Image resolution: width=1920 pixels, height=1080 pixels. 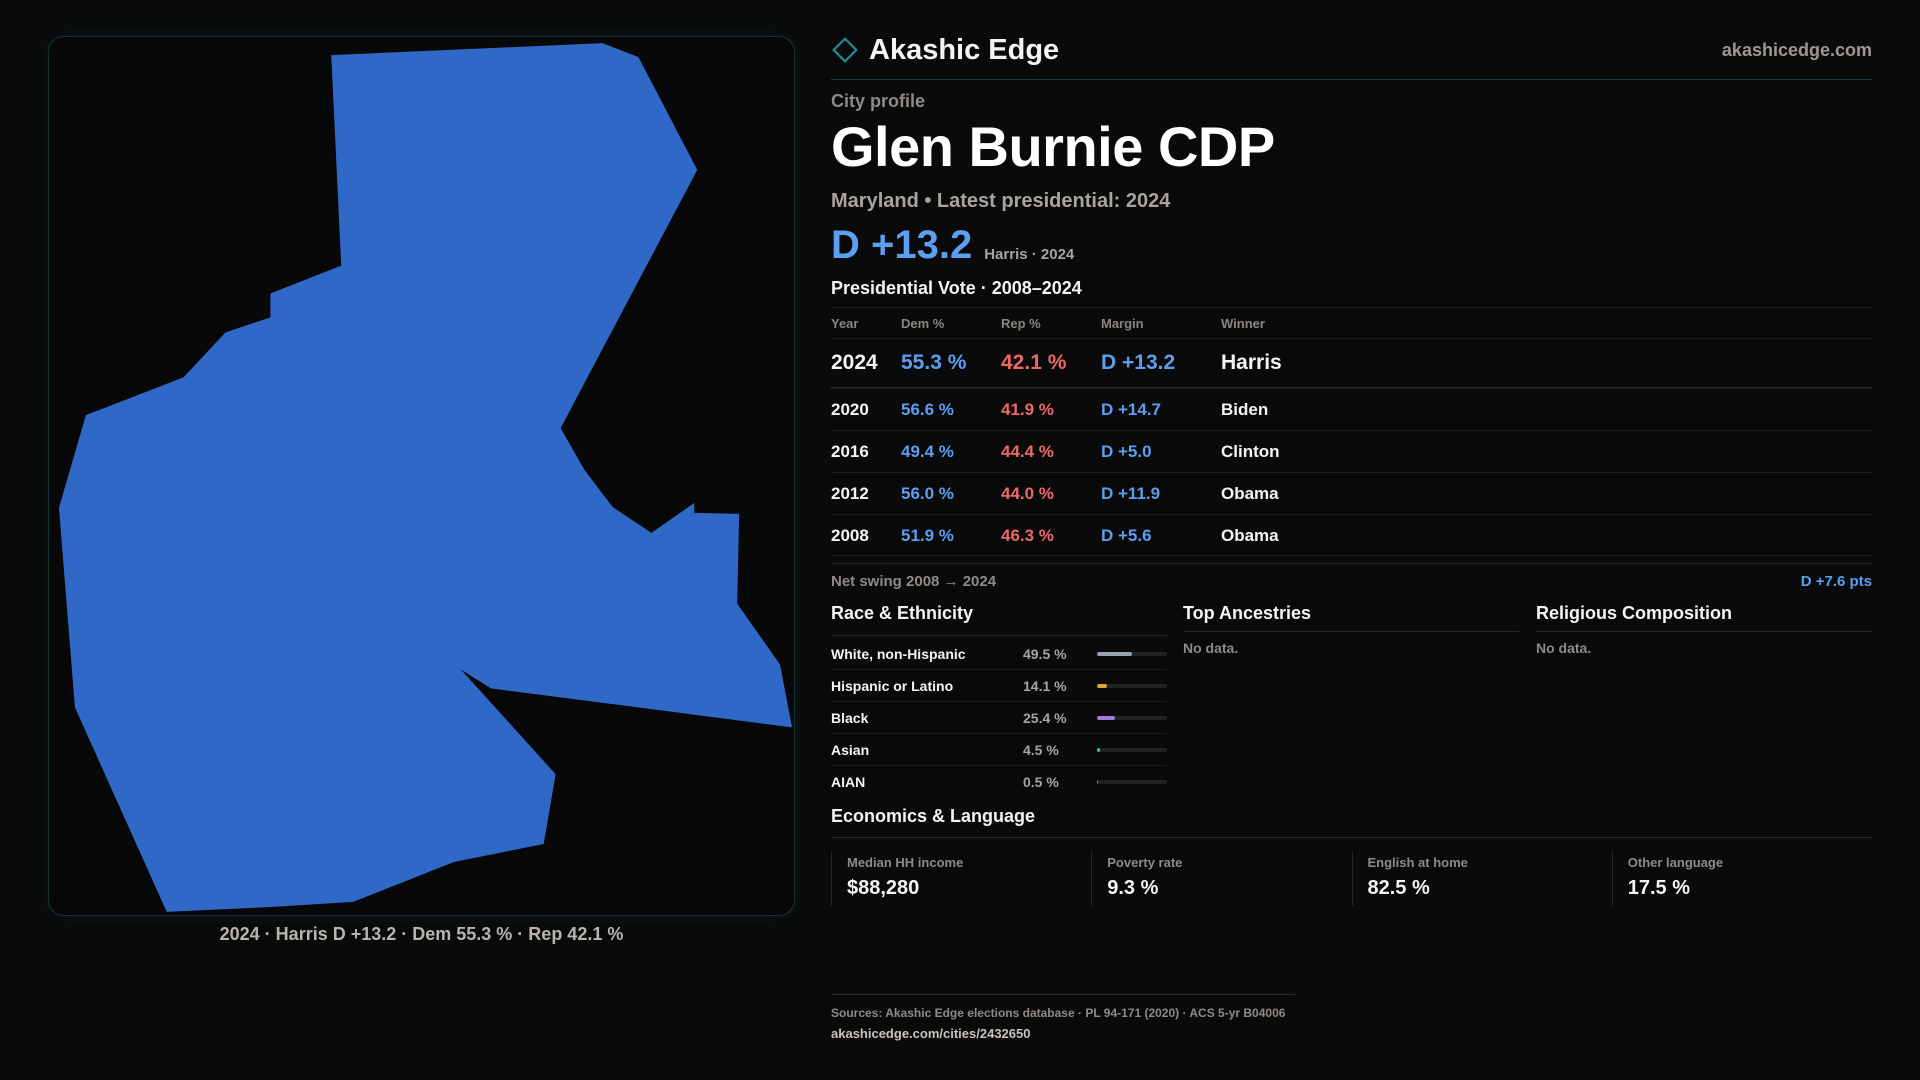 I want to click on cell-rep: 42.1 %, so click(x=1034, y=362).